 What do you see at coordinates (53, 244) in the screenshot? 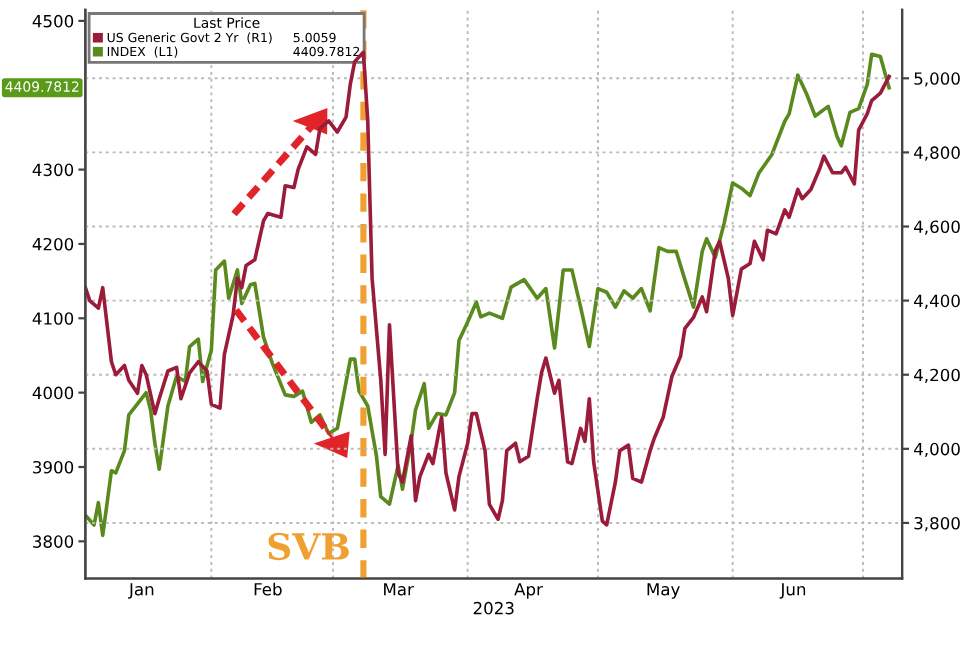
I see `y-tick-label: 4200` at bounding box center [53, 244].